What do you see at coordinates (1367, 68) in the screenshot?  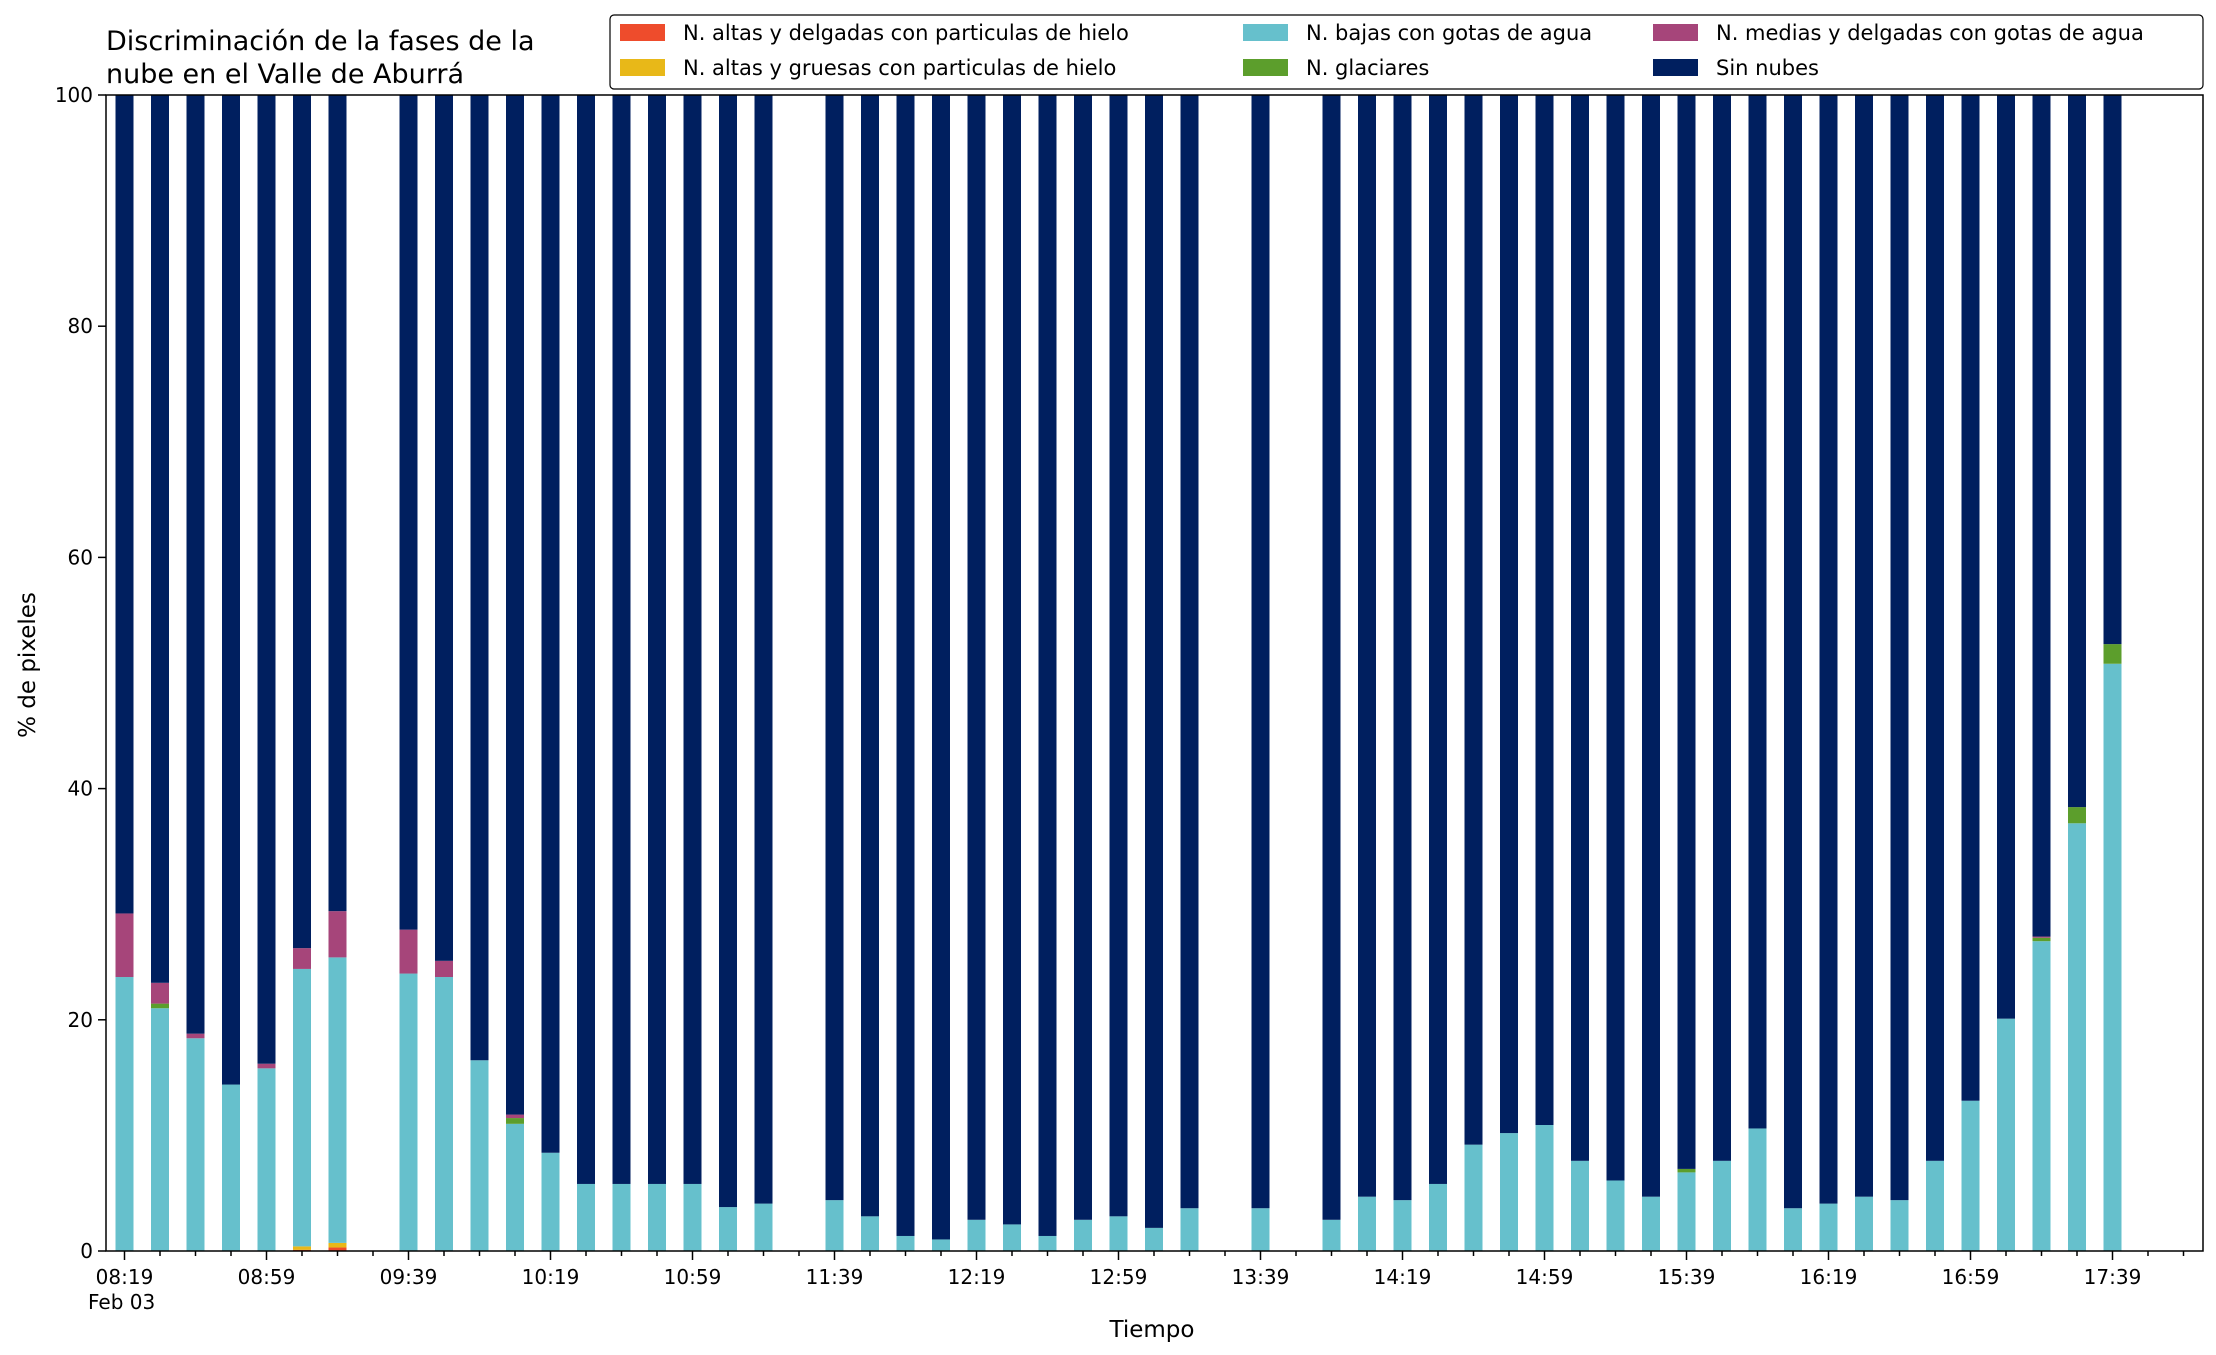 I see `legend-label-glaciares: N. glaciares` at bounding box center [1367, 68].